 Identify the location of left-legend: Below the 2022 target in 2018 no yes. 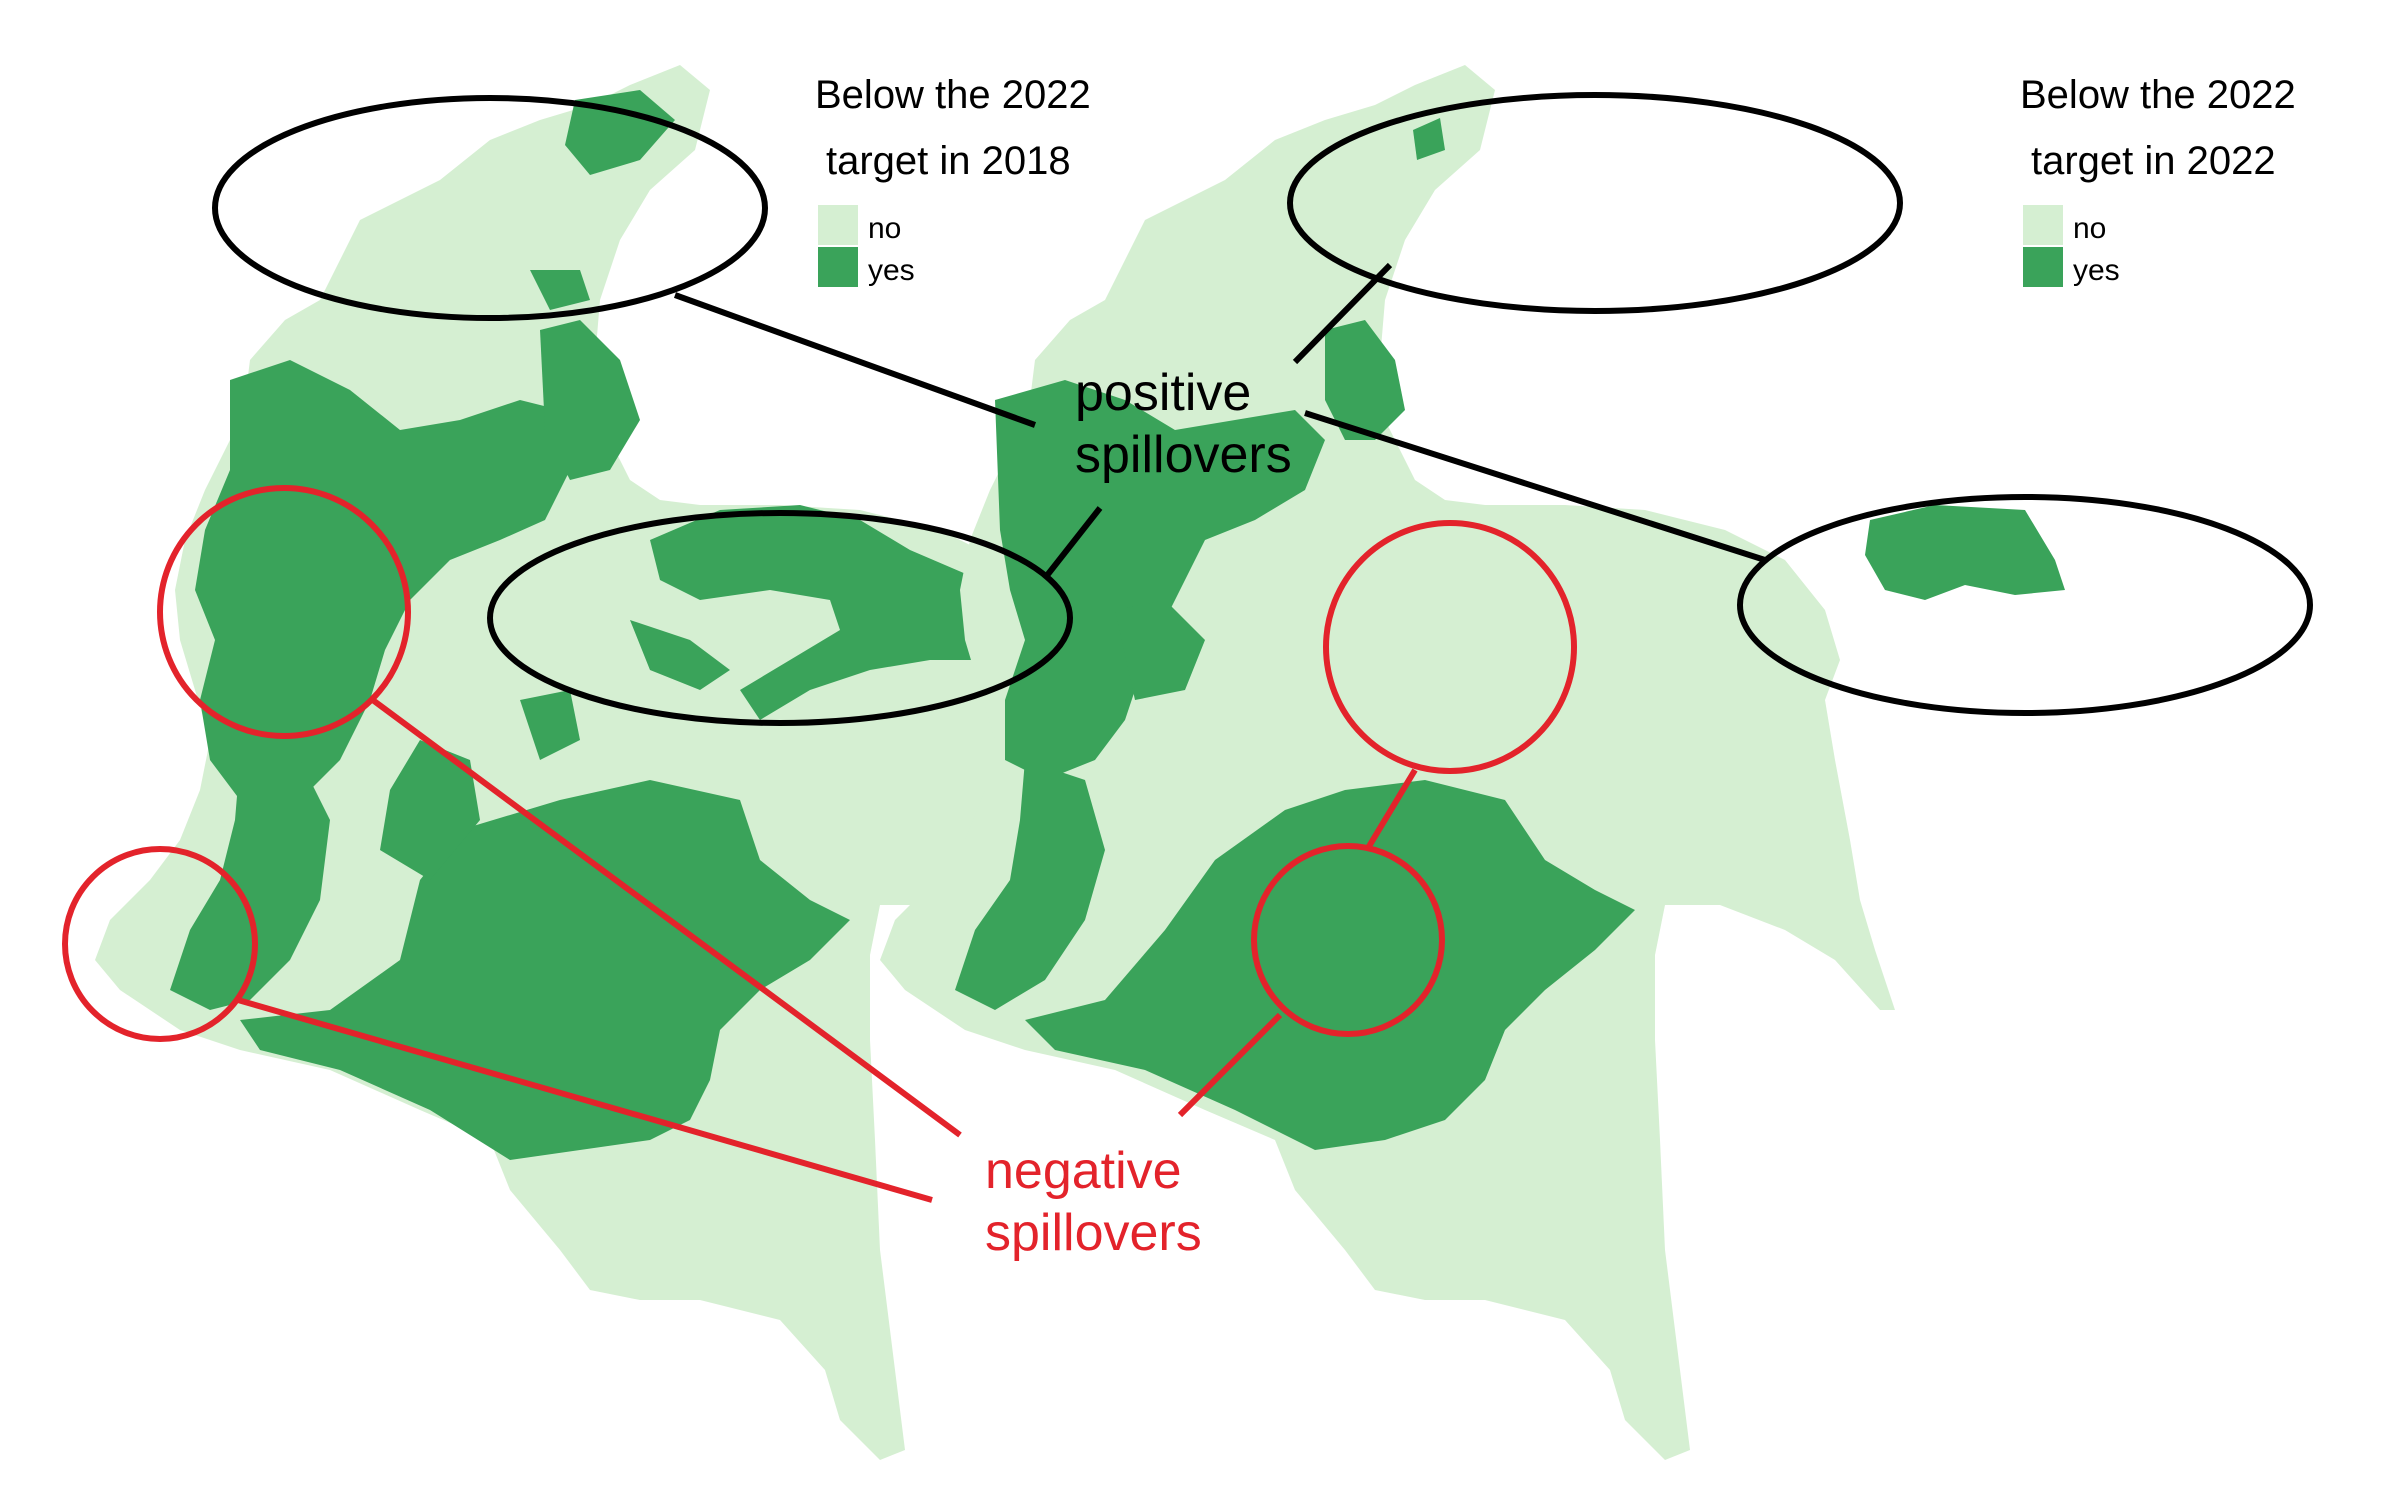
(953, 180).